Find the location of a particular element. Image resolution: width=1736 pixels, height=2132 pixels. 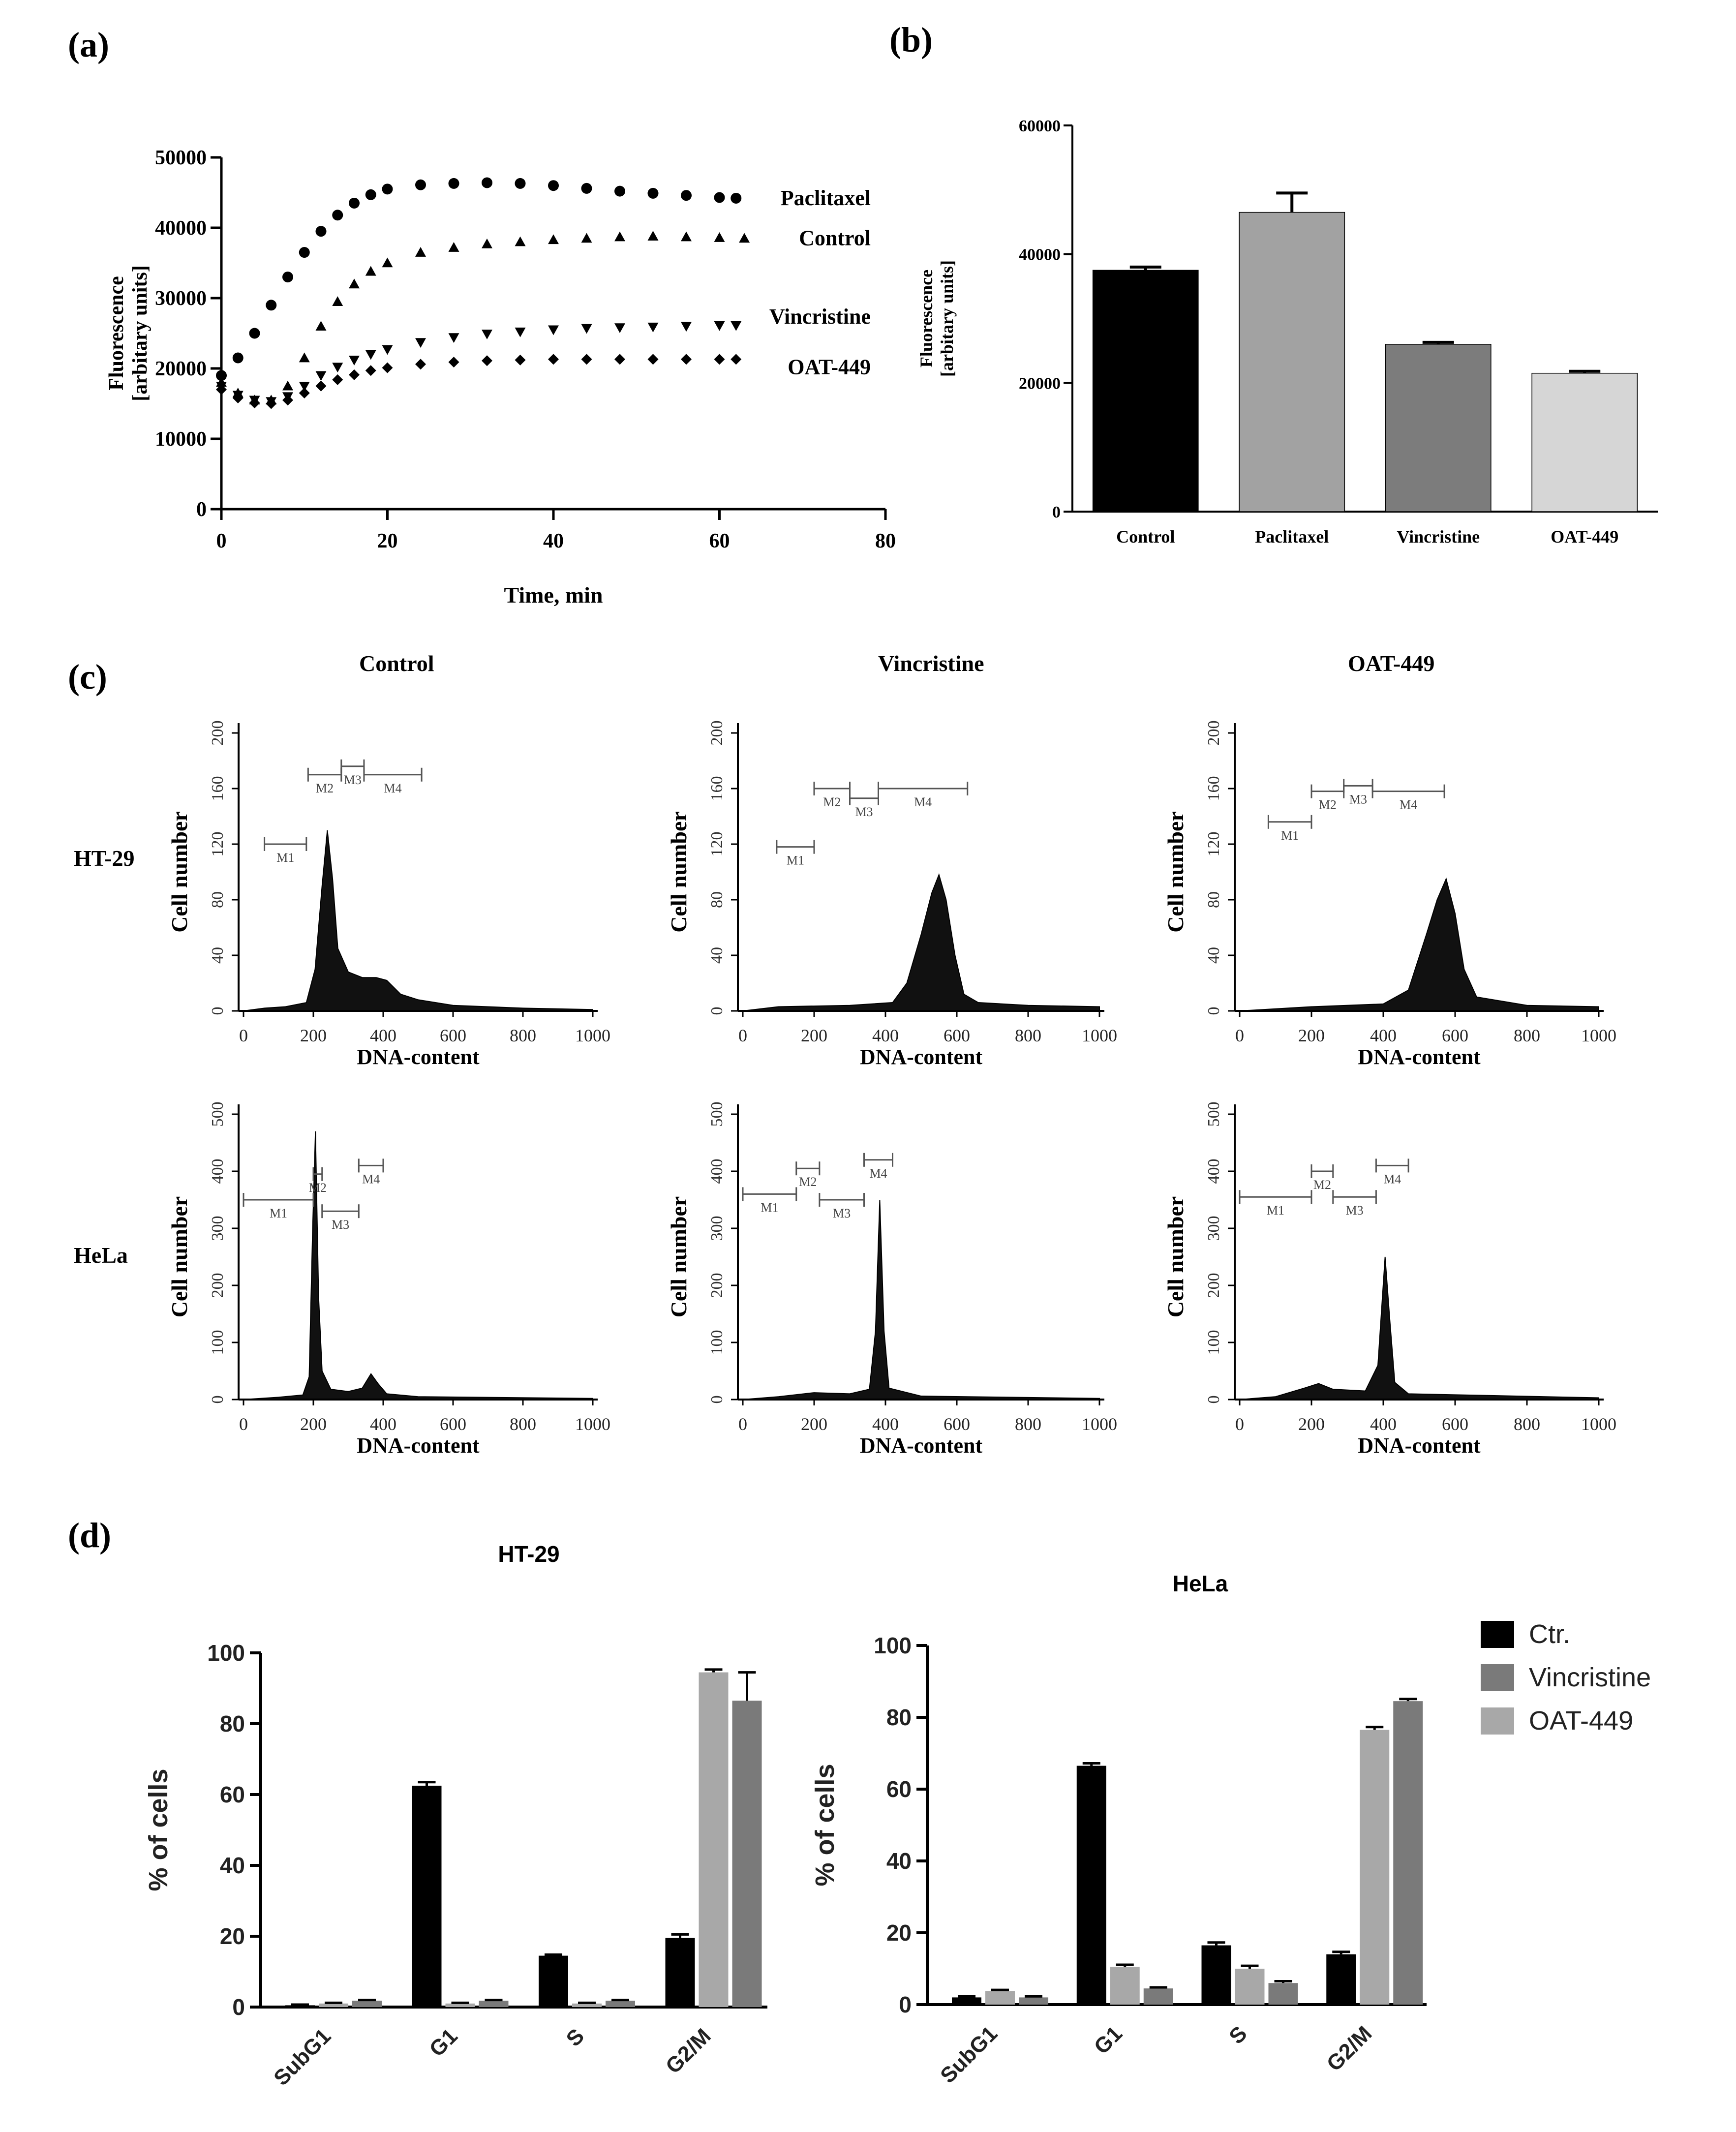

y-tick-label: 400 is located at coordinates (1214, 1171).